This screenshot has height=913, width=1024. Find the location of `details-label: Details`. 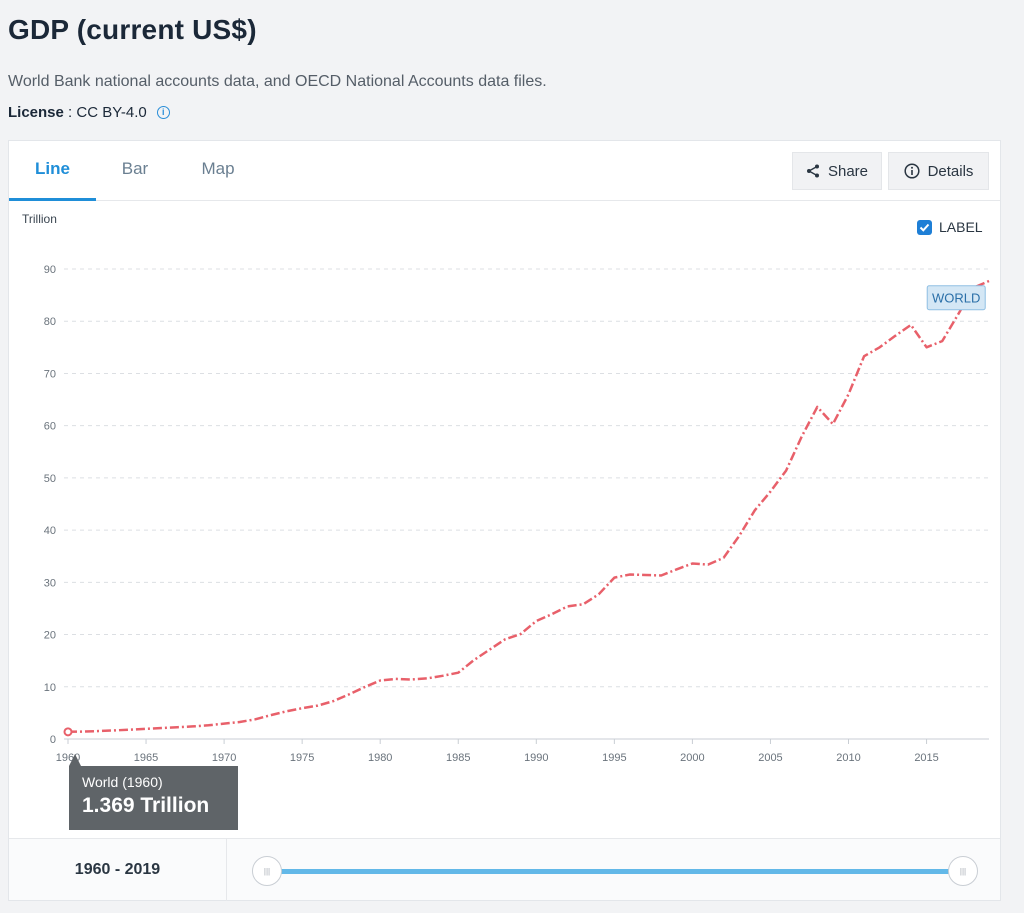

details-label: Details is located at coordinates (950, 171).